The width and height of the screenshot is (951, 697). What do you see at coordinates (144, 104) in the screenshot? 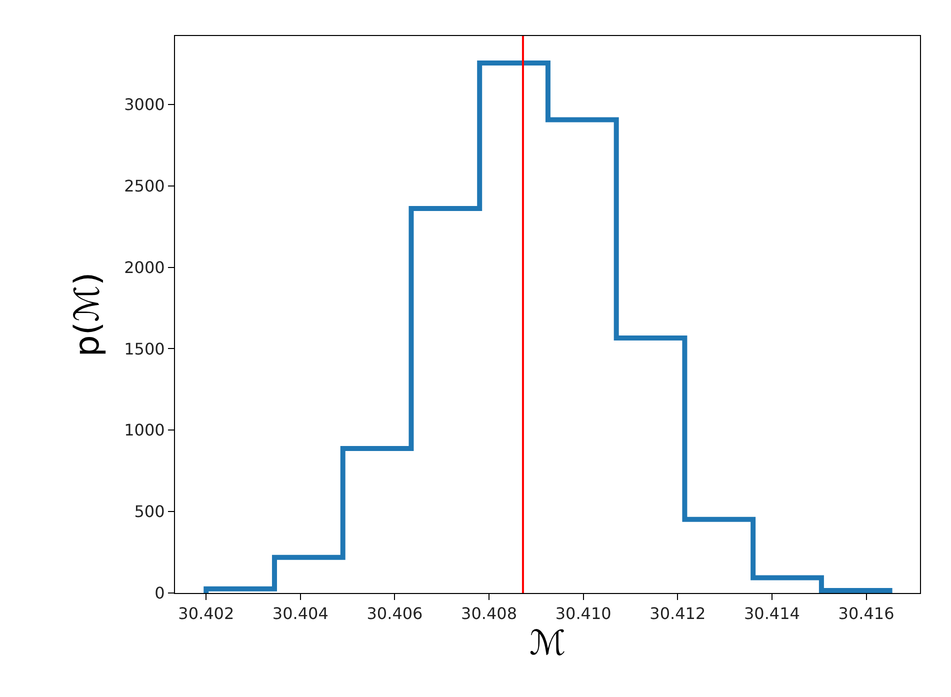
I see `y-tick-label: 3000` at bounding box center [144, 104].